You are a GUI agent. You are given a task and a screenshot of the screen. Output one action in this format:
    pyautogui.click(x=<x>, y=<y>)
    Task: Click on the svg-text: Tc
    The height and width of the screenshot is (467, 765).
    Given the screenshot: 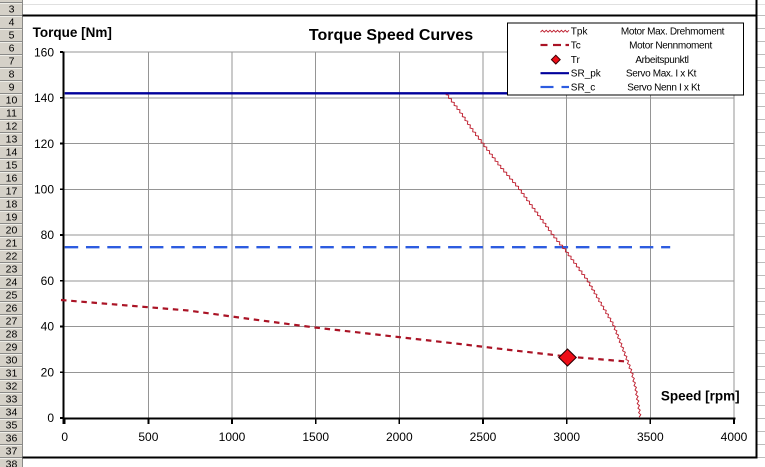 What is the action you would take?
    pyautogui.click(x=576, y=45)
    